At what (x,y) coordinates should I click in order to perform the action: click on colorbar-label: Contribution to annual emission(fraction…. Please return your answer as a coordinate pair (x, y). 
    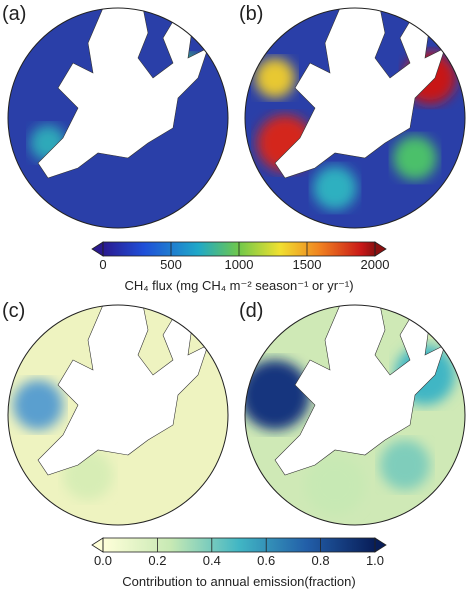
    Looking at the image, I should click on (238, 581).